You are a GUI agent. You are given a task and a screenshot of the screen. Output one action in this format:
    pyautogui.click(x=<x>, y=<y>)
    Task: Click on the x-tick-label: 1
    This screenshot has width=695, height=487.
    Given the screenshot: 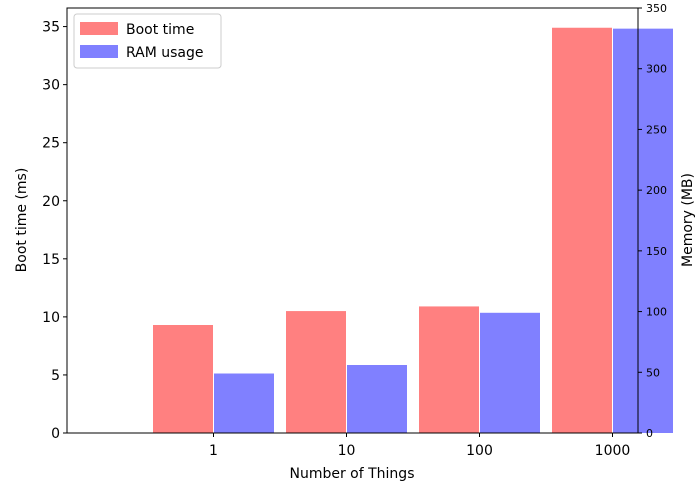 What is the action you would take?
    pyautogui.click(x=213, y=451)
    